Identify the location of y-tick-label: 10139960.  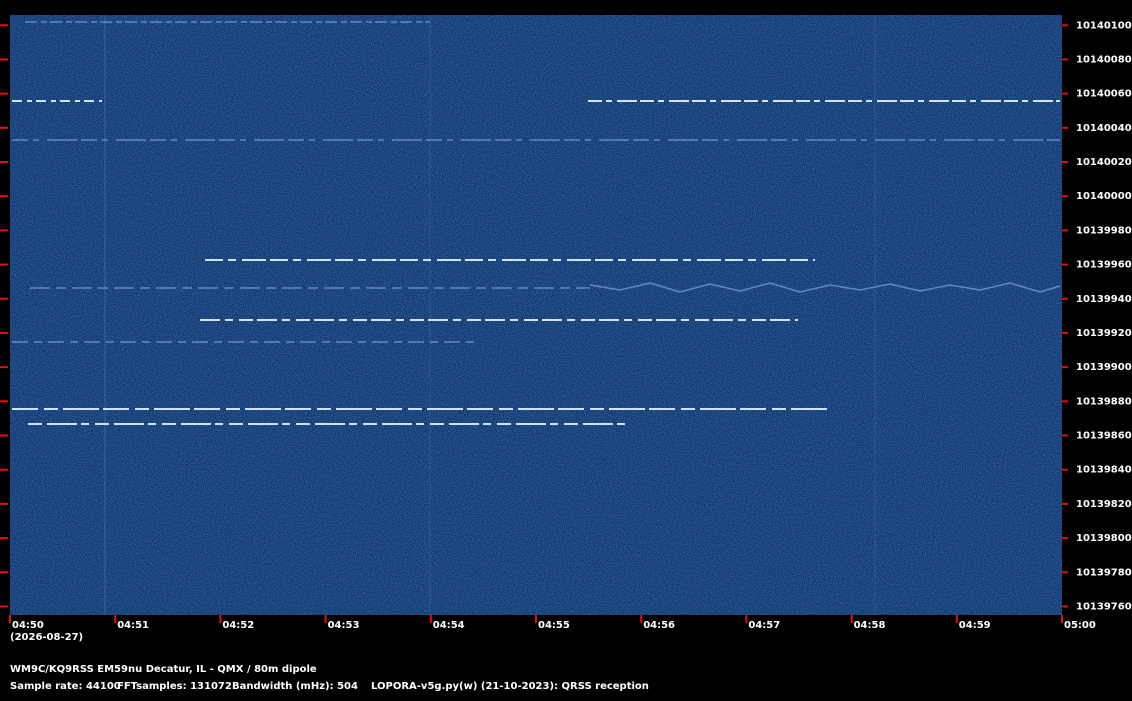
(1104, 265).